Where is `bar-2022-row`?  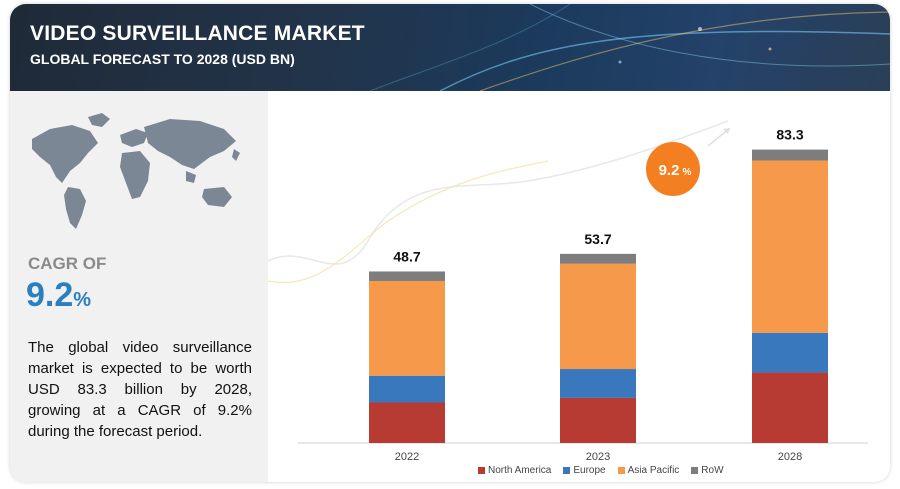 bar-2022-row is located at coordinates (407, 276).